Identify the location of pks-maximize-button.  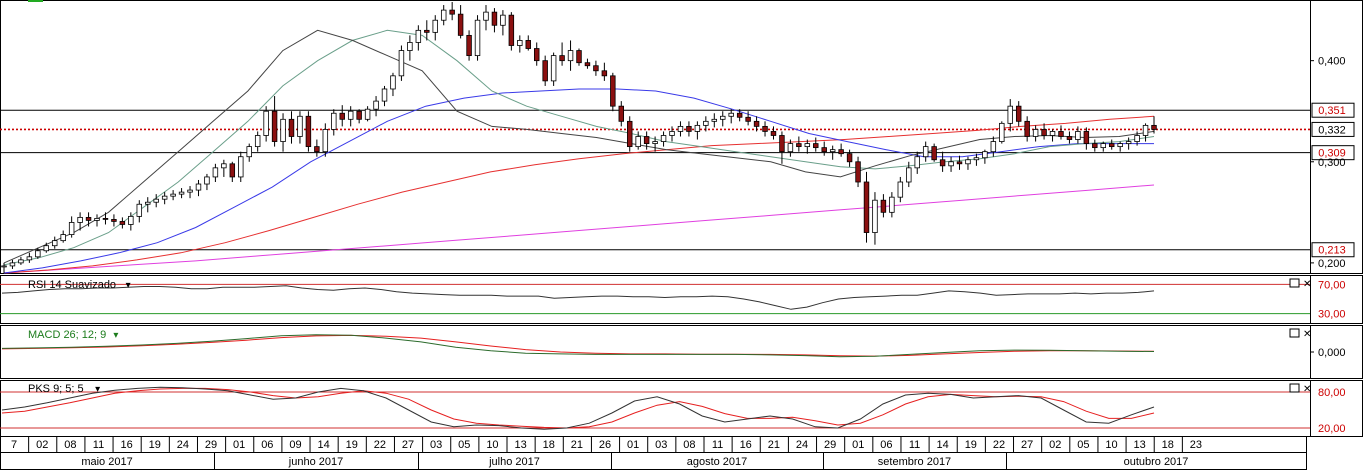
(1294, 388).